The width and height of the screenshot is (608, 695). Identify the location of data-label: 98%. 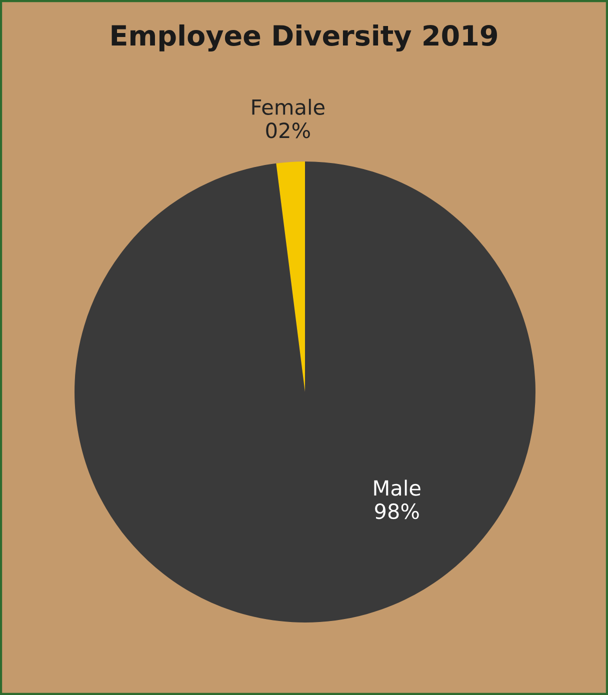
(397, 511).